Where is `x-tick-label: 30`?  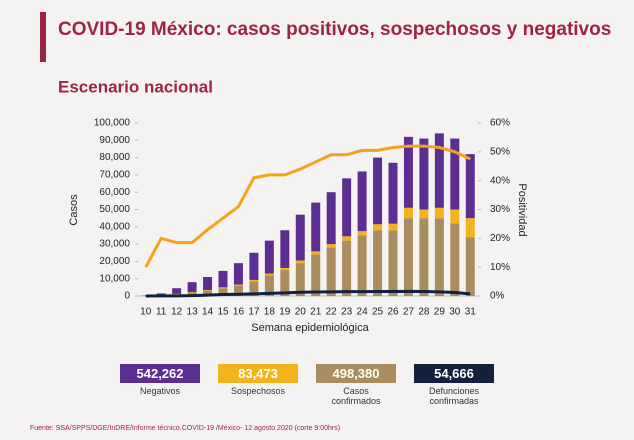 x-tick-label: 30 is located at coordinates (455, 312).